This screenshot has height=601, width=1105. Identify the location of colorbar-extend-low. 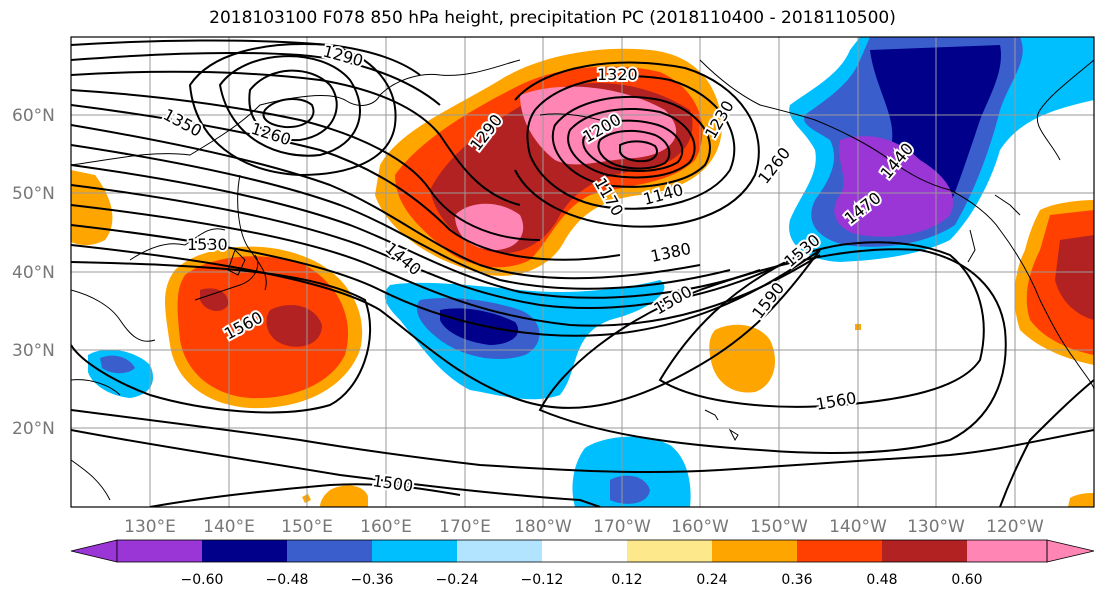
(94, 551).